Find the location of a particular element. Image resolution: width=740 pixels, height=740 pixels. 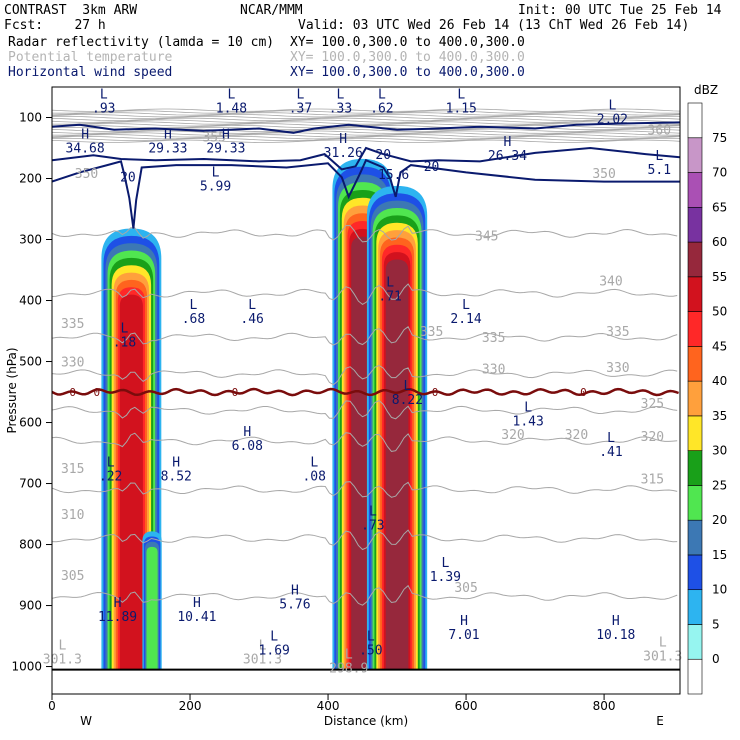

field1-name: Radar reflectivity (lamda = 10 cm) is located at coordinates (141, 42).